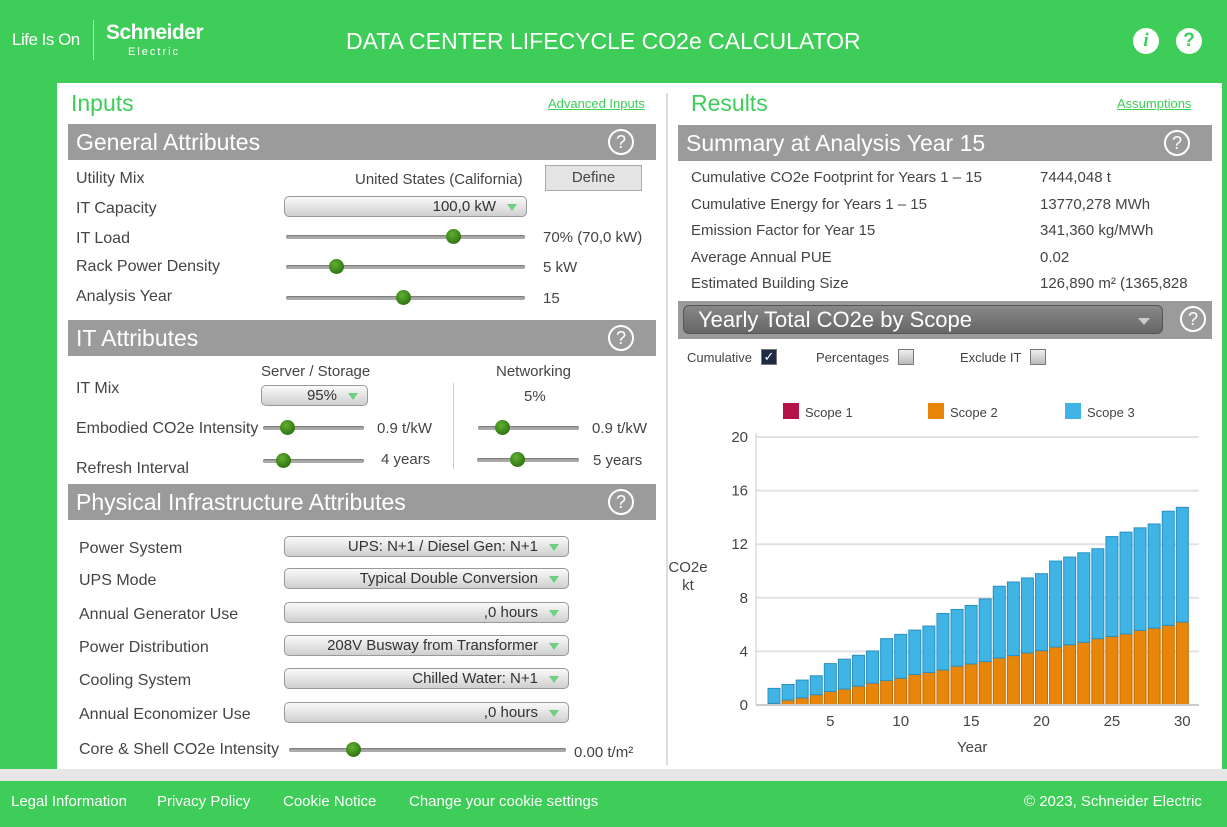 This screenshot has height=827, width=1227. What do you see at coordinates (504, 801) in the screenshot?
I see `cookie-settings-link: Change your cookie settings` at bounding box center [504, 801].